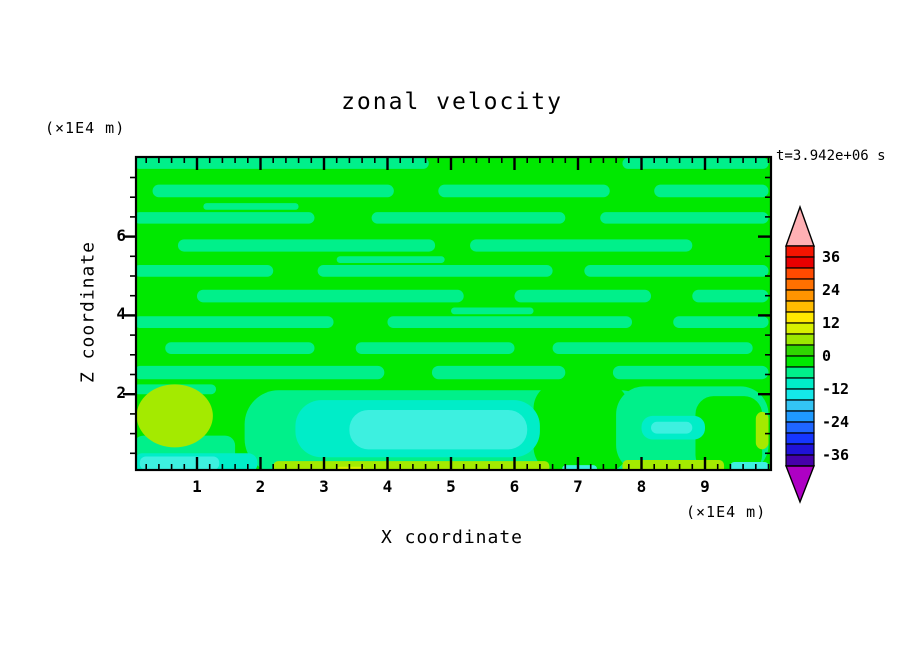 This screenshot has height=654, width=904. I want to click on x-tick-label: 8, so click(641, 486).